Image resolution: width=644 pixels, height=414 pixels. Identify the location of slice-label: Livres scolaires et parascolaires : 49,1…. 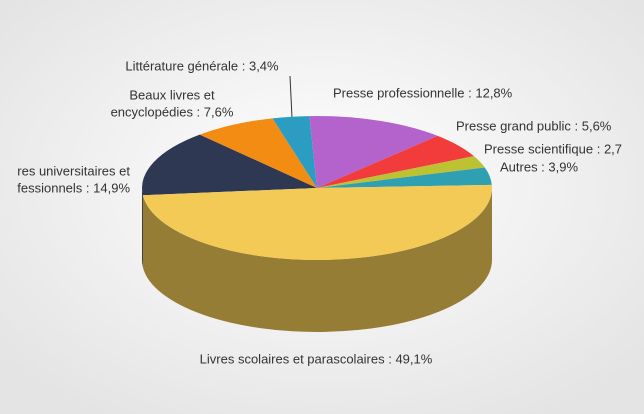
(316, 358).